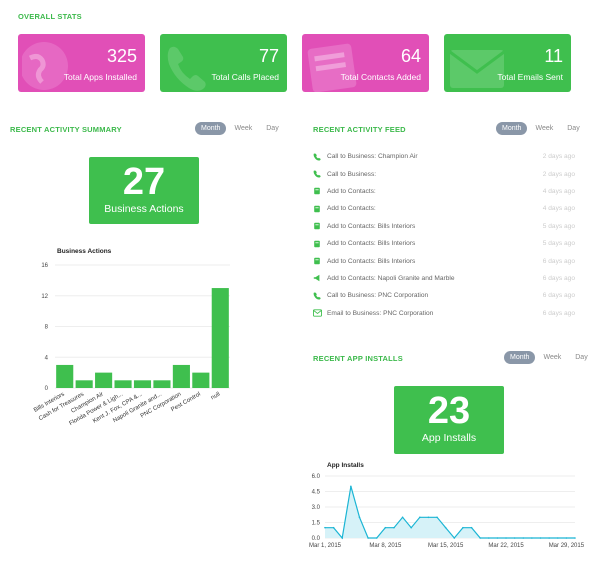 The image size is (600, 579). I want to click on stat-card-calls: 77 Total Calls Placed, so click(223, 63).